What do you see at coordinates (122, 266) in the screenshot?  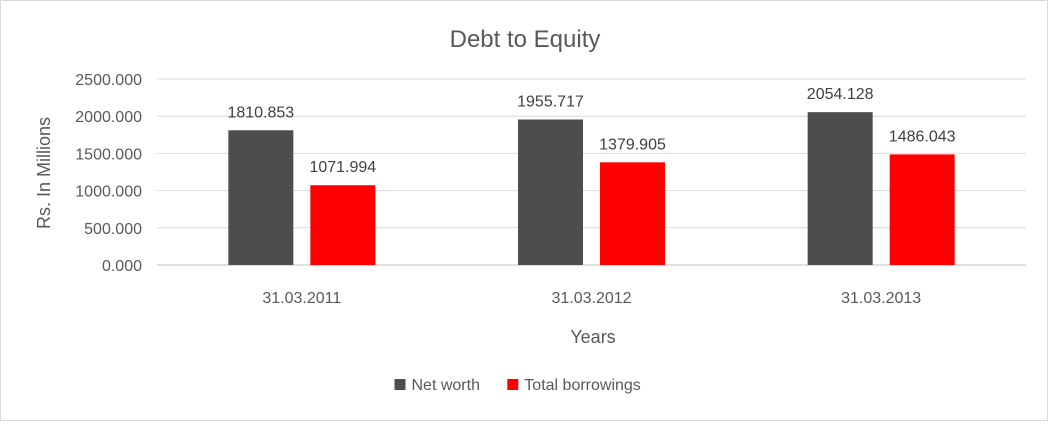 I see `y-tick-label: 0.000` at bounding box center [122, 266].